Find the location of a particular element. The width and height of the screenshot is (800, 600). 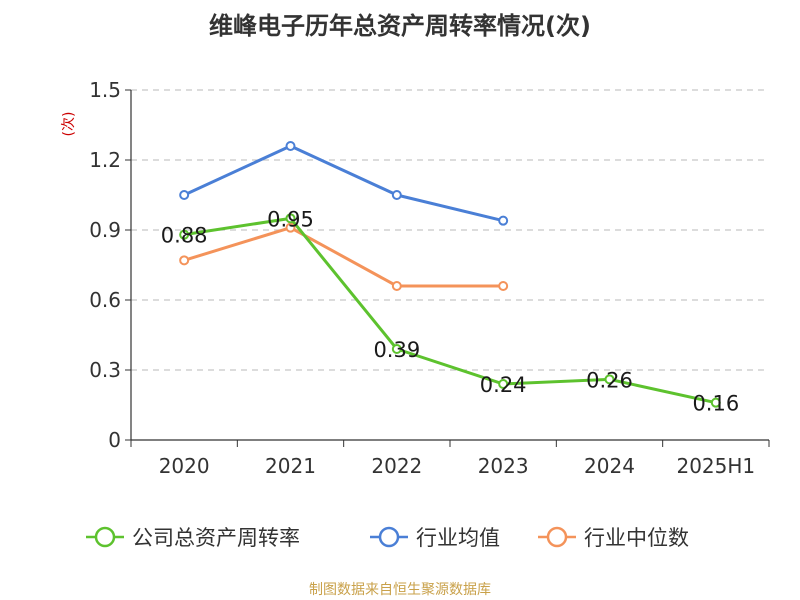

data-source-note: 制图数据来自恒生聚源数据库 is located at coordinates (400, 590).